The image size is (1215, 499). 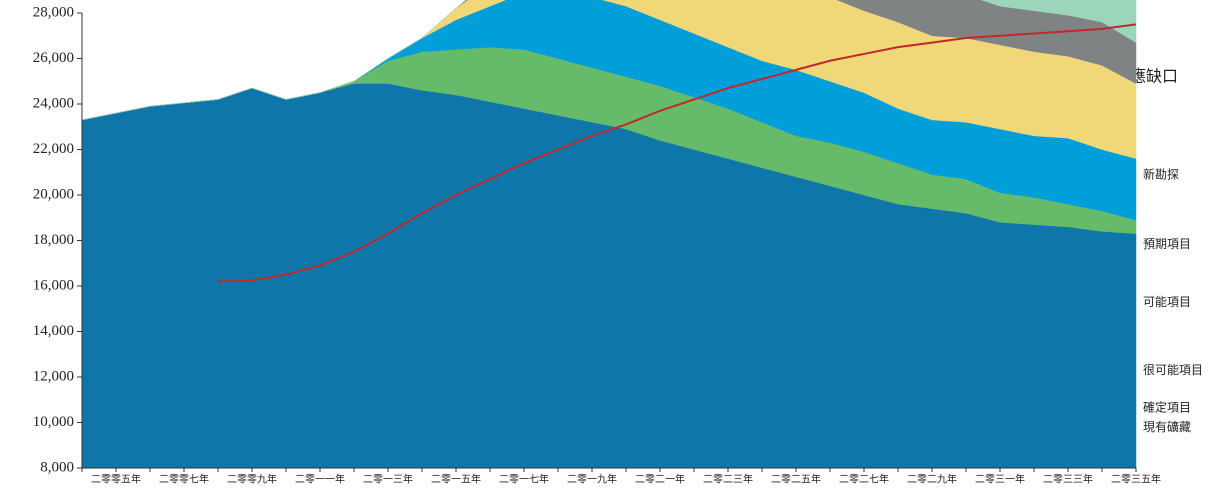 What do you see at coordinates (53, 149) in the screenshot?
I see `y-tick-label: 22,000` at bounding box center [53, 149].